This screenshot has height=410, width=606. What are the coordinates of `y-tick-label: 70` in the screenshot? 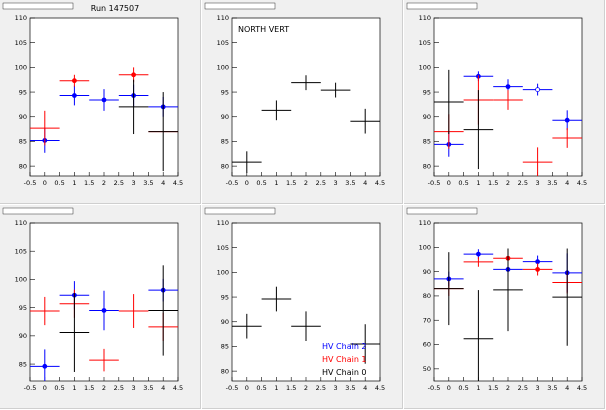 It's located at (427, 320).